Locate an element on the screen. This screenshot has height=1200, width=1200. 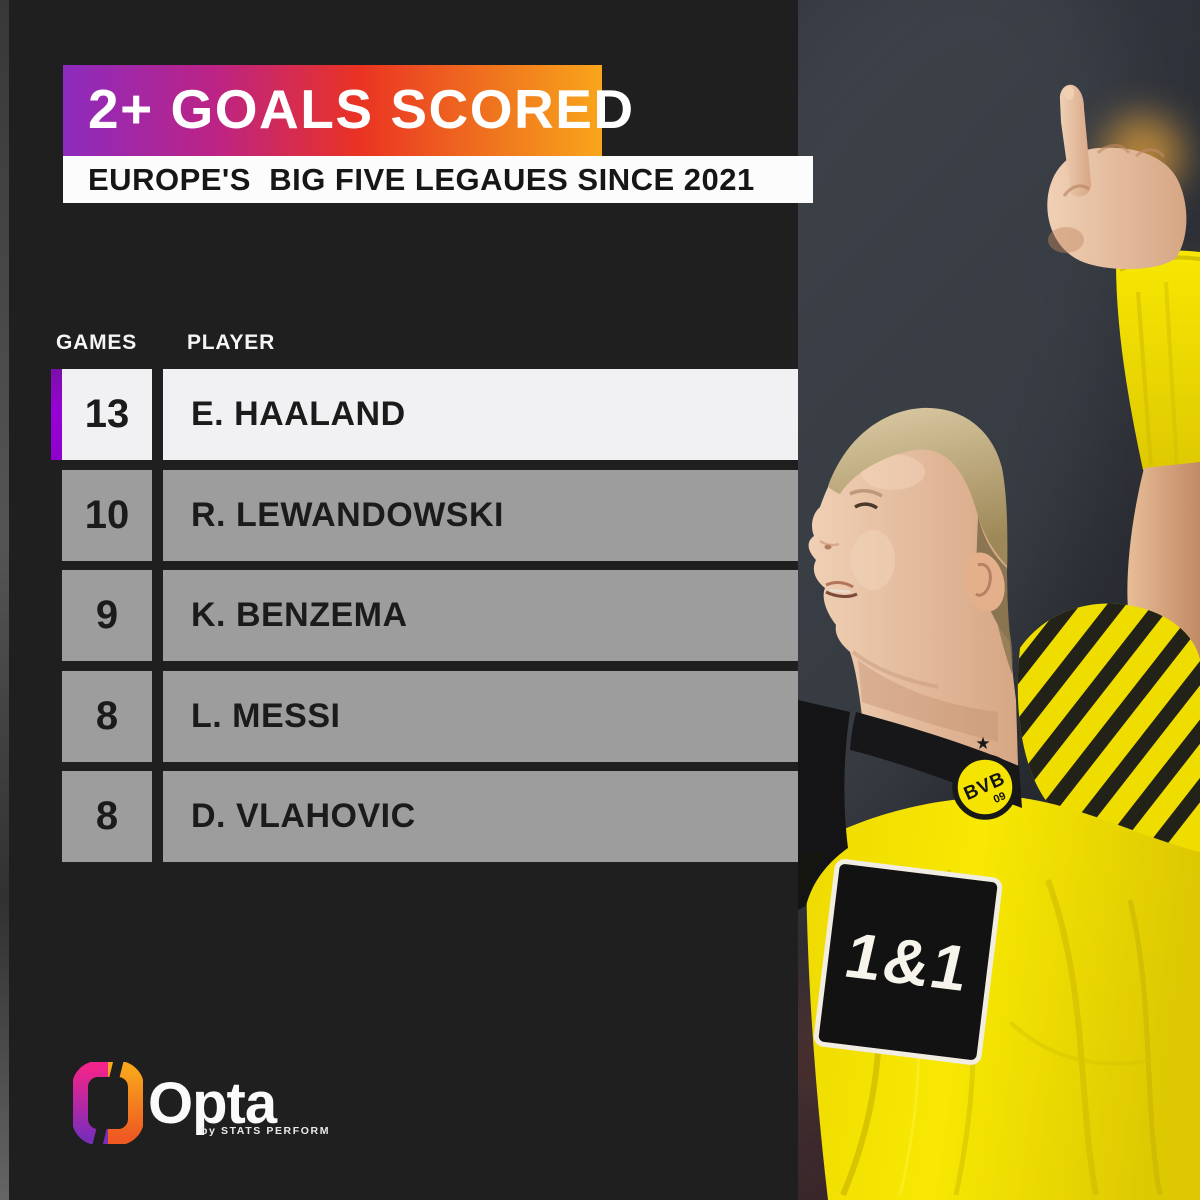
table-row: 10 R. LEWANDOWSKI is located at coordinates (430, 515).